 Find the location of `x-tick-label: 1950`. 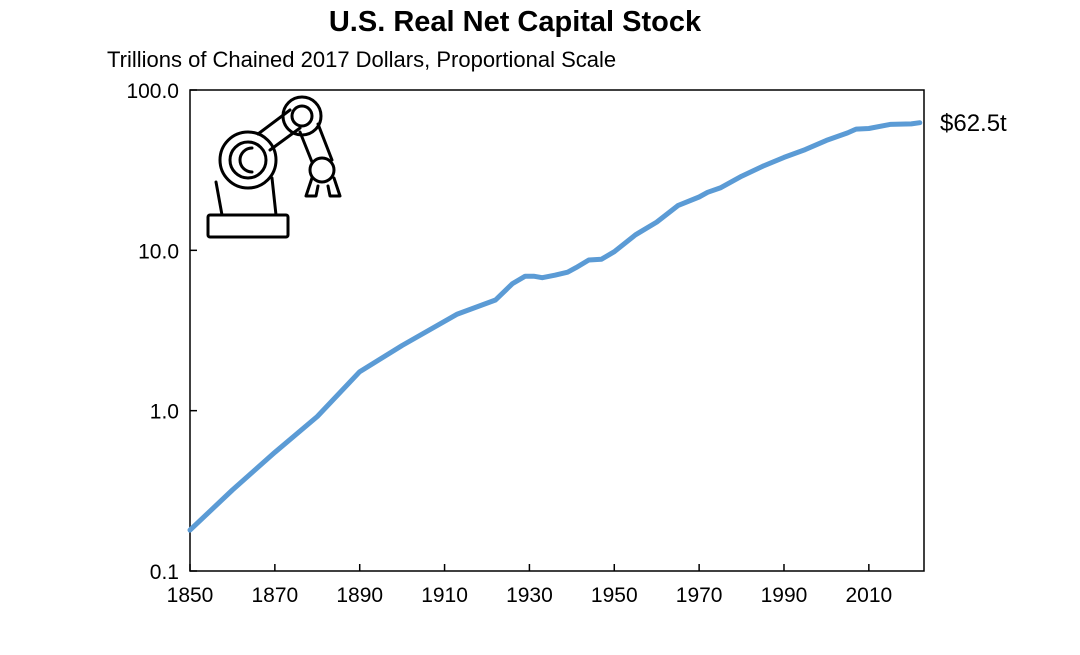

x-tick-label: 1950 is located at coordinates (614, 595).